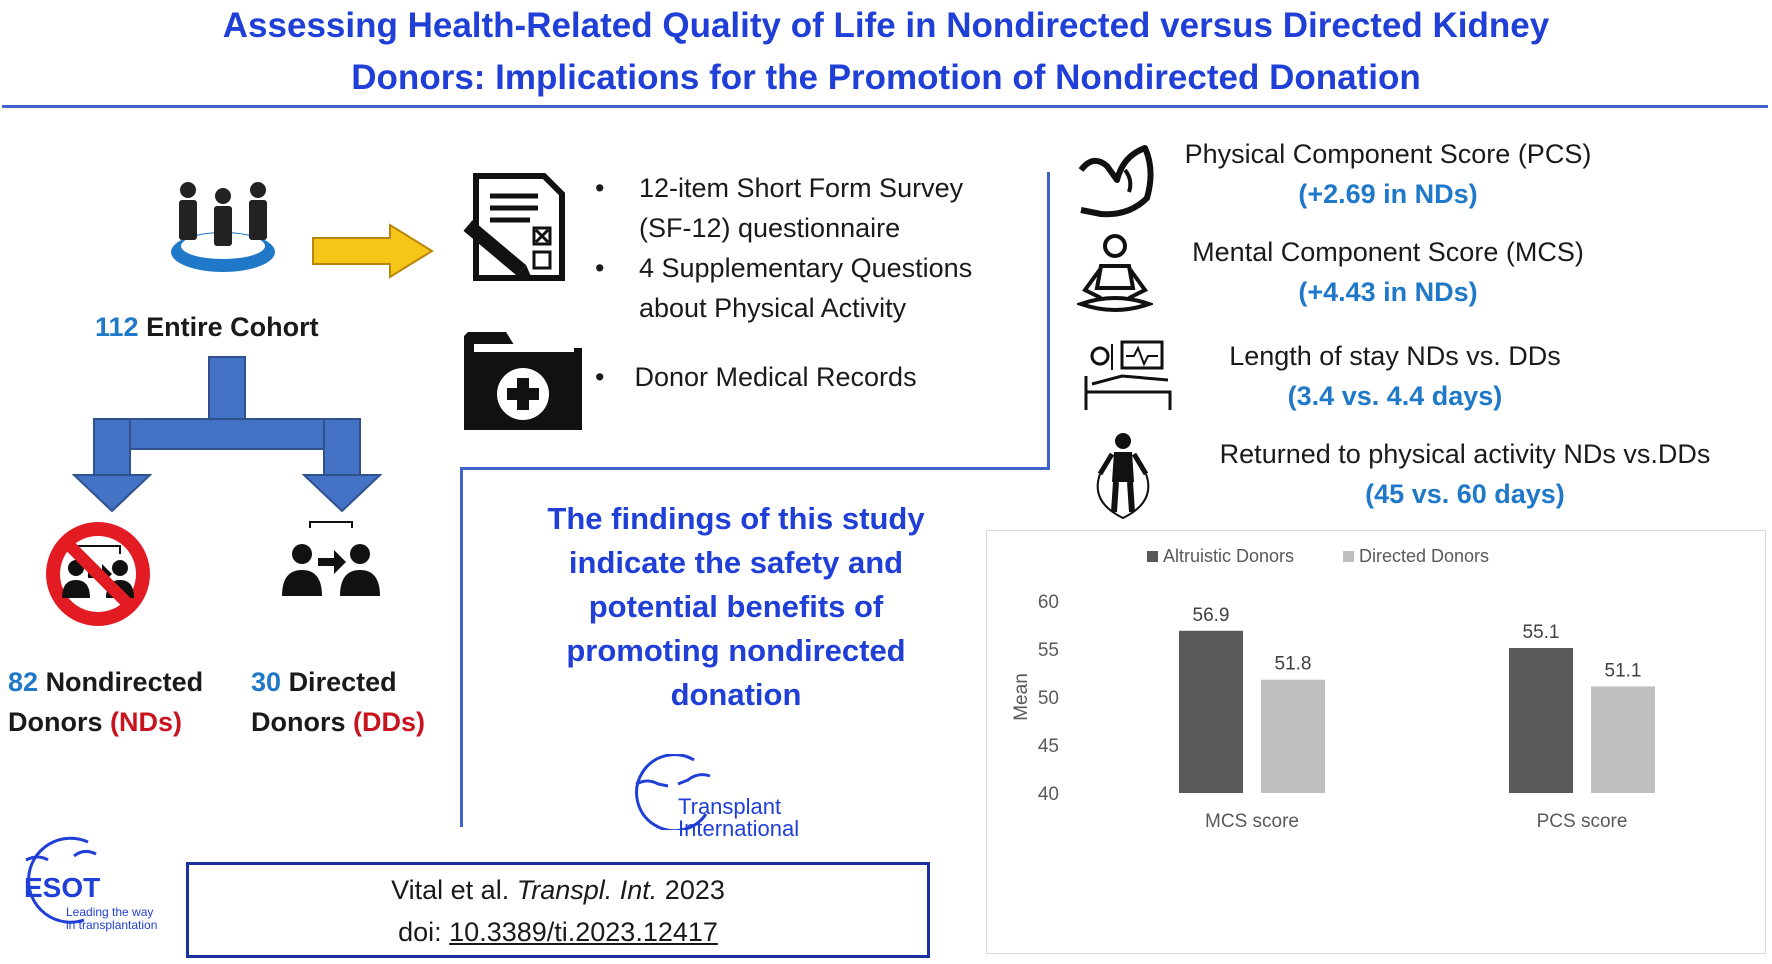 The width and height of the screenshot is (1772, 964). What do you see at coordinates (117, 327) in the screenshot?
I see `cohort-count: 112` at bounding box center [117, 327].